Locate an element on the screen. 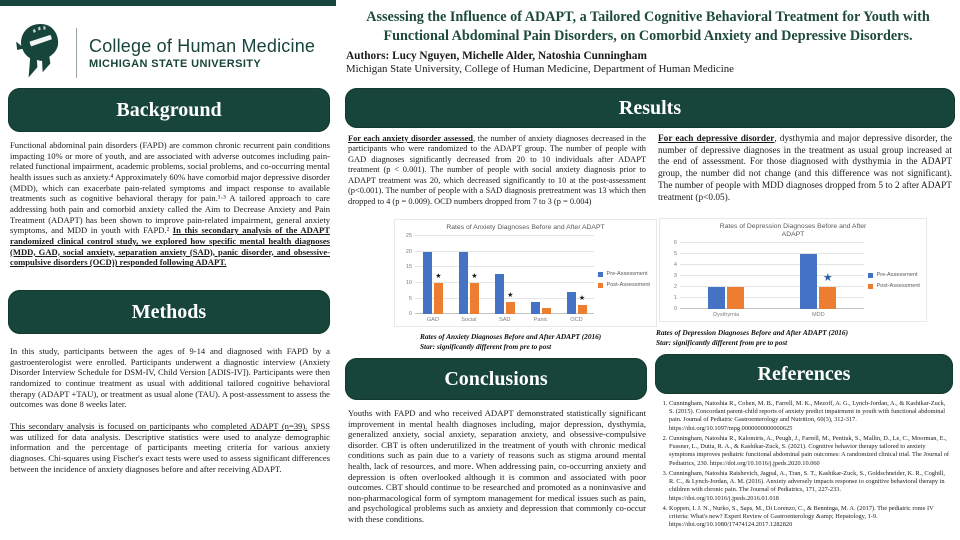 The image size is (960, 540). chart-plot-area: 0 5 10 15 20 25 ★ ★ ★ ★ is located at coordinates (500, 275).